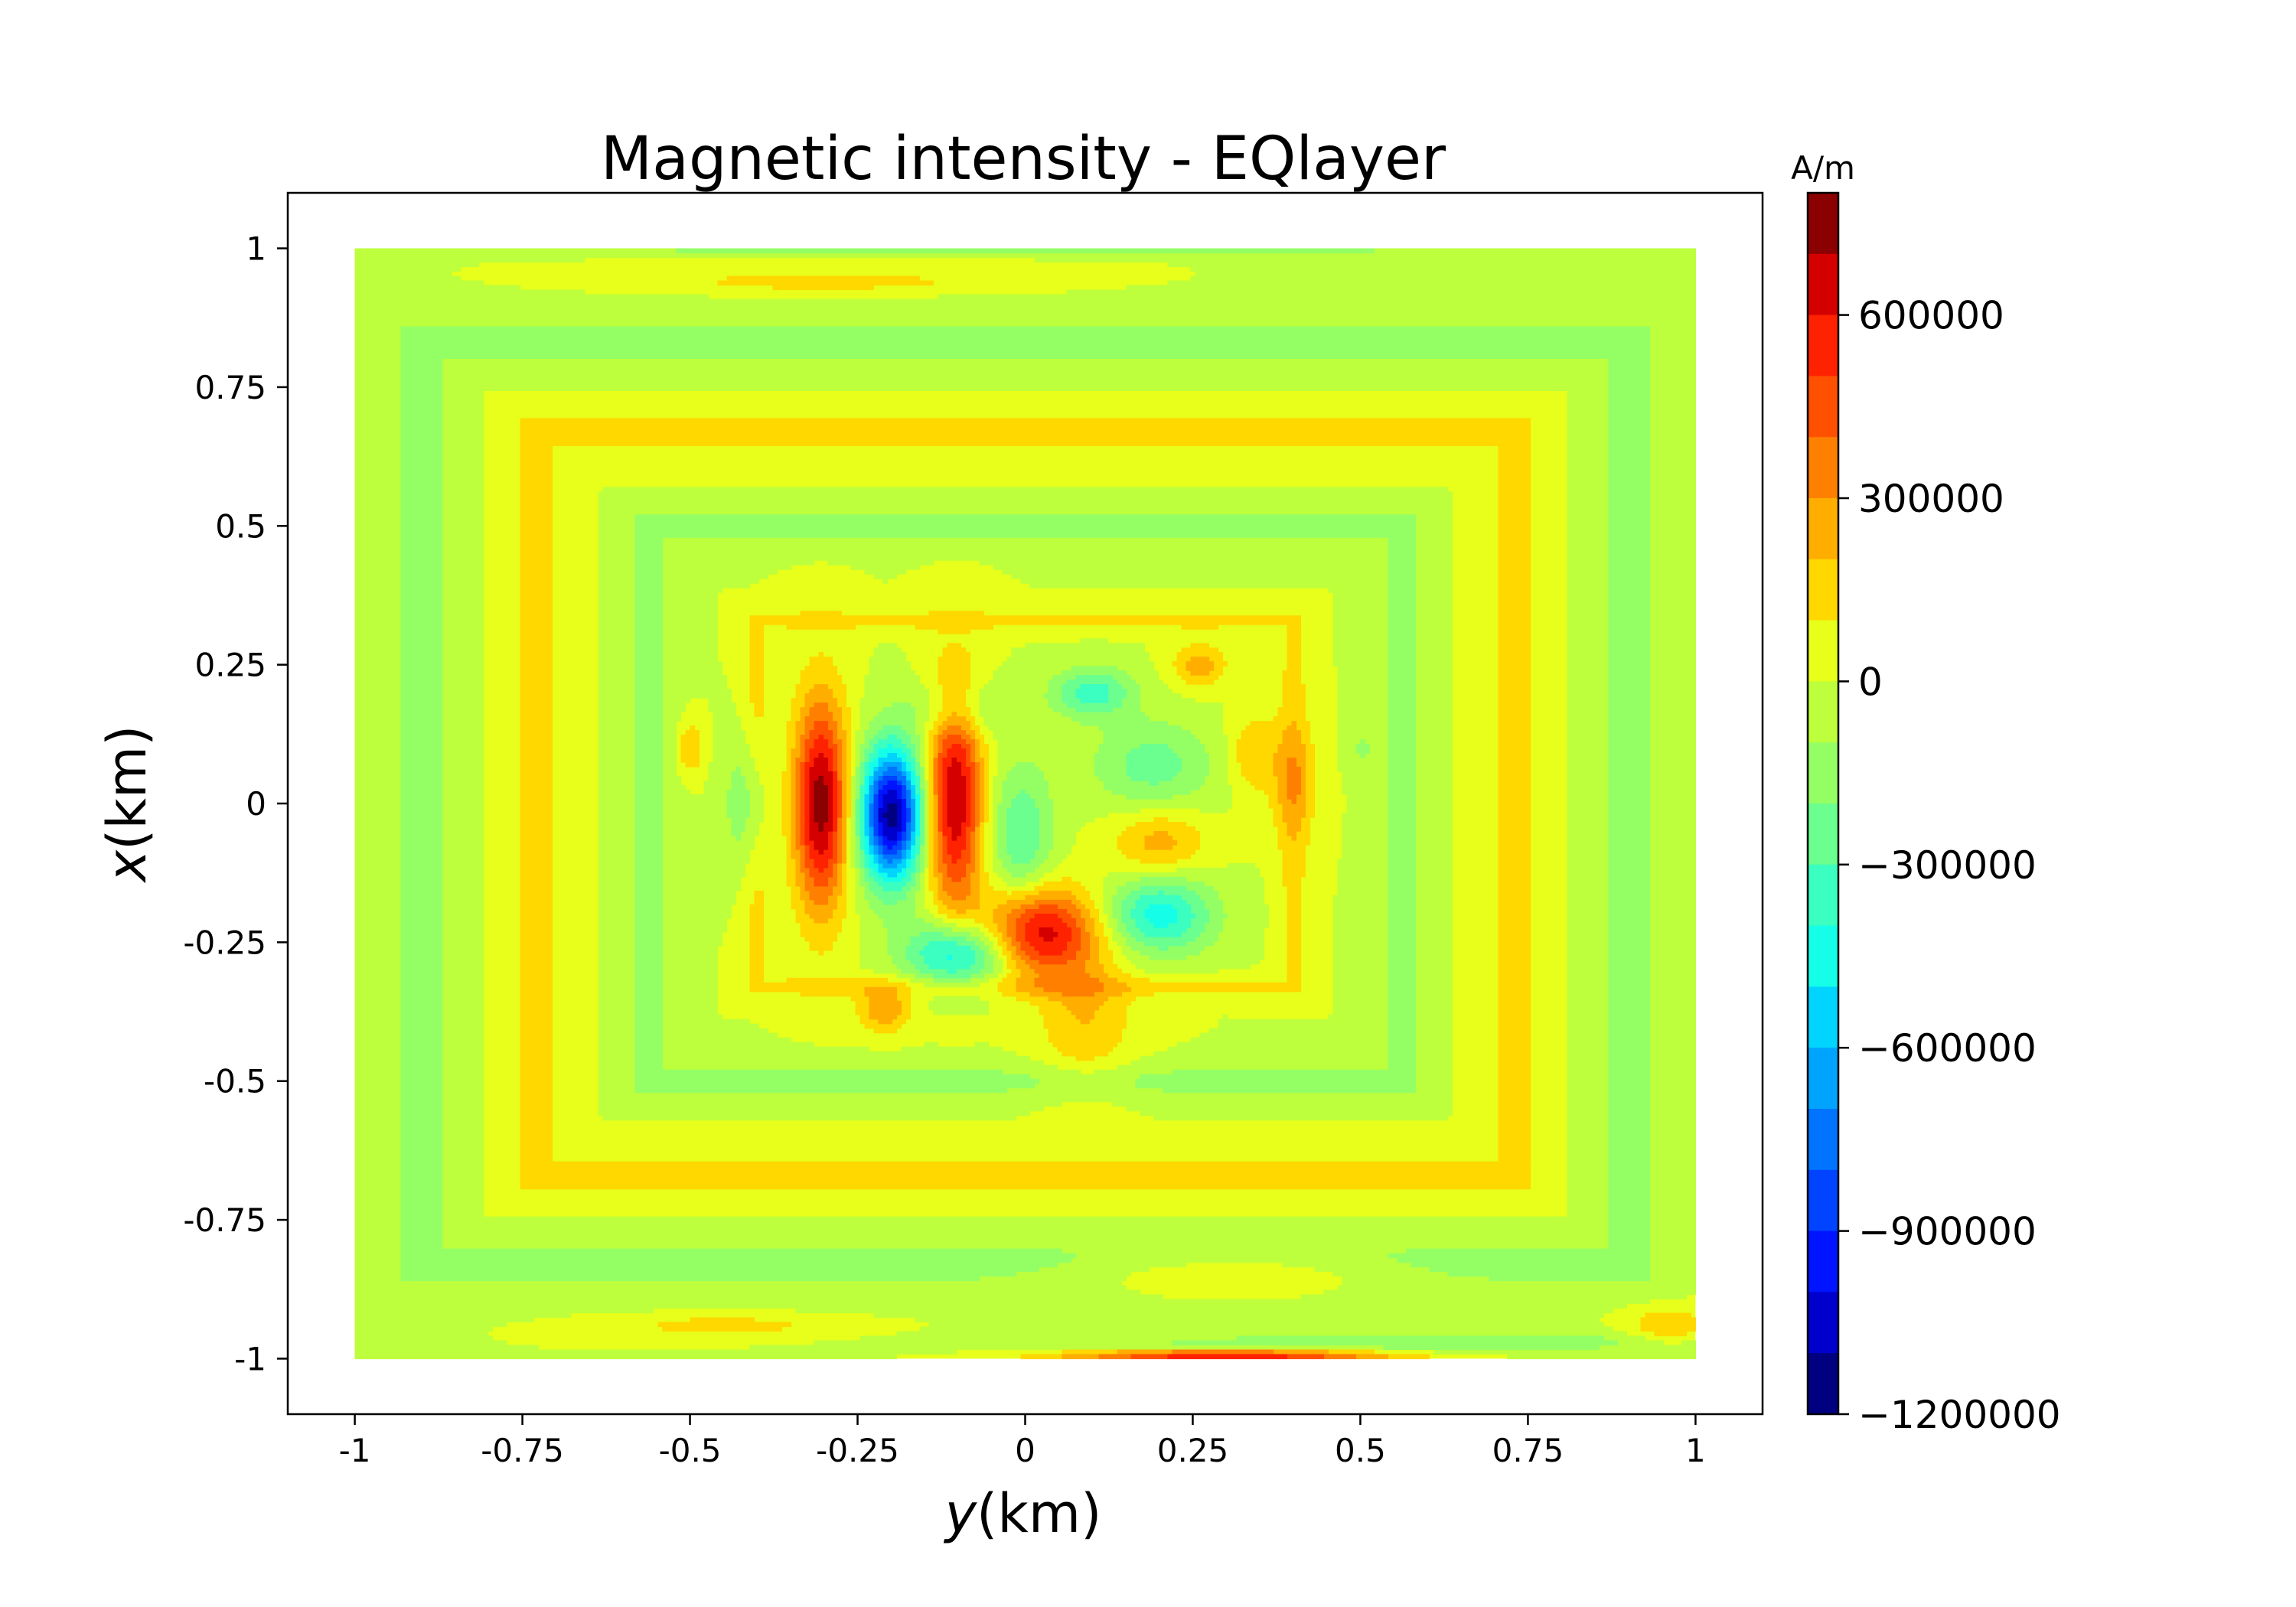  What do you see at coordinates (1931, 316) in the screenshot?
I see `colorbar-tick-label: 600000` at bounding box center [1931, 316].